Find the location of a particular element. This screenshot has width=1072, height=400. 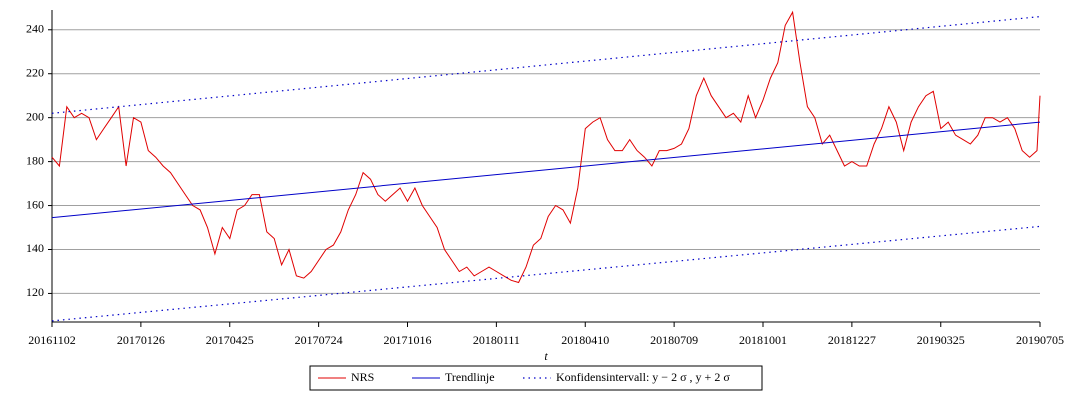

x-tick-label: 20170724 is located at coordinates (319, 340).